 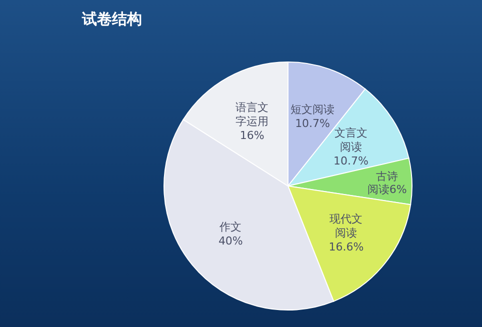 What do you see at coordinates (252, 135) in the screenshot?
I see `data-label: 16%` at bounding box center [252, 135].